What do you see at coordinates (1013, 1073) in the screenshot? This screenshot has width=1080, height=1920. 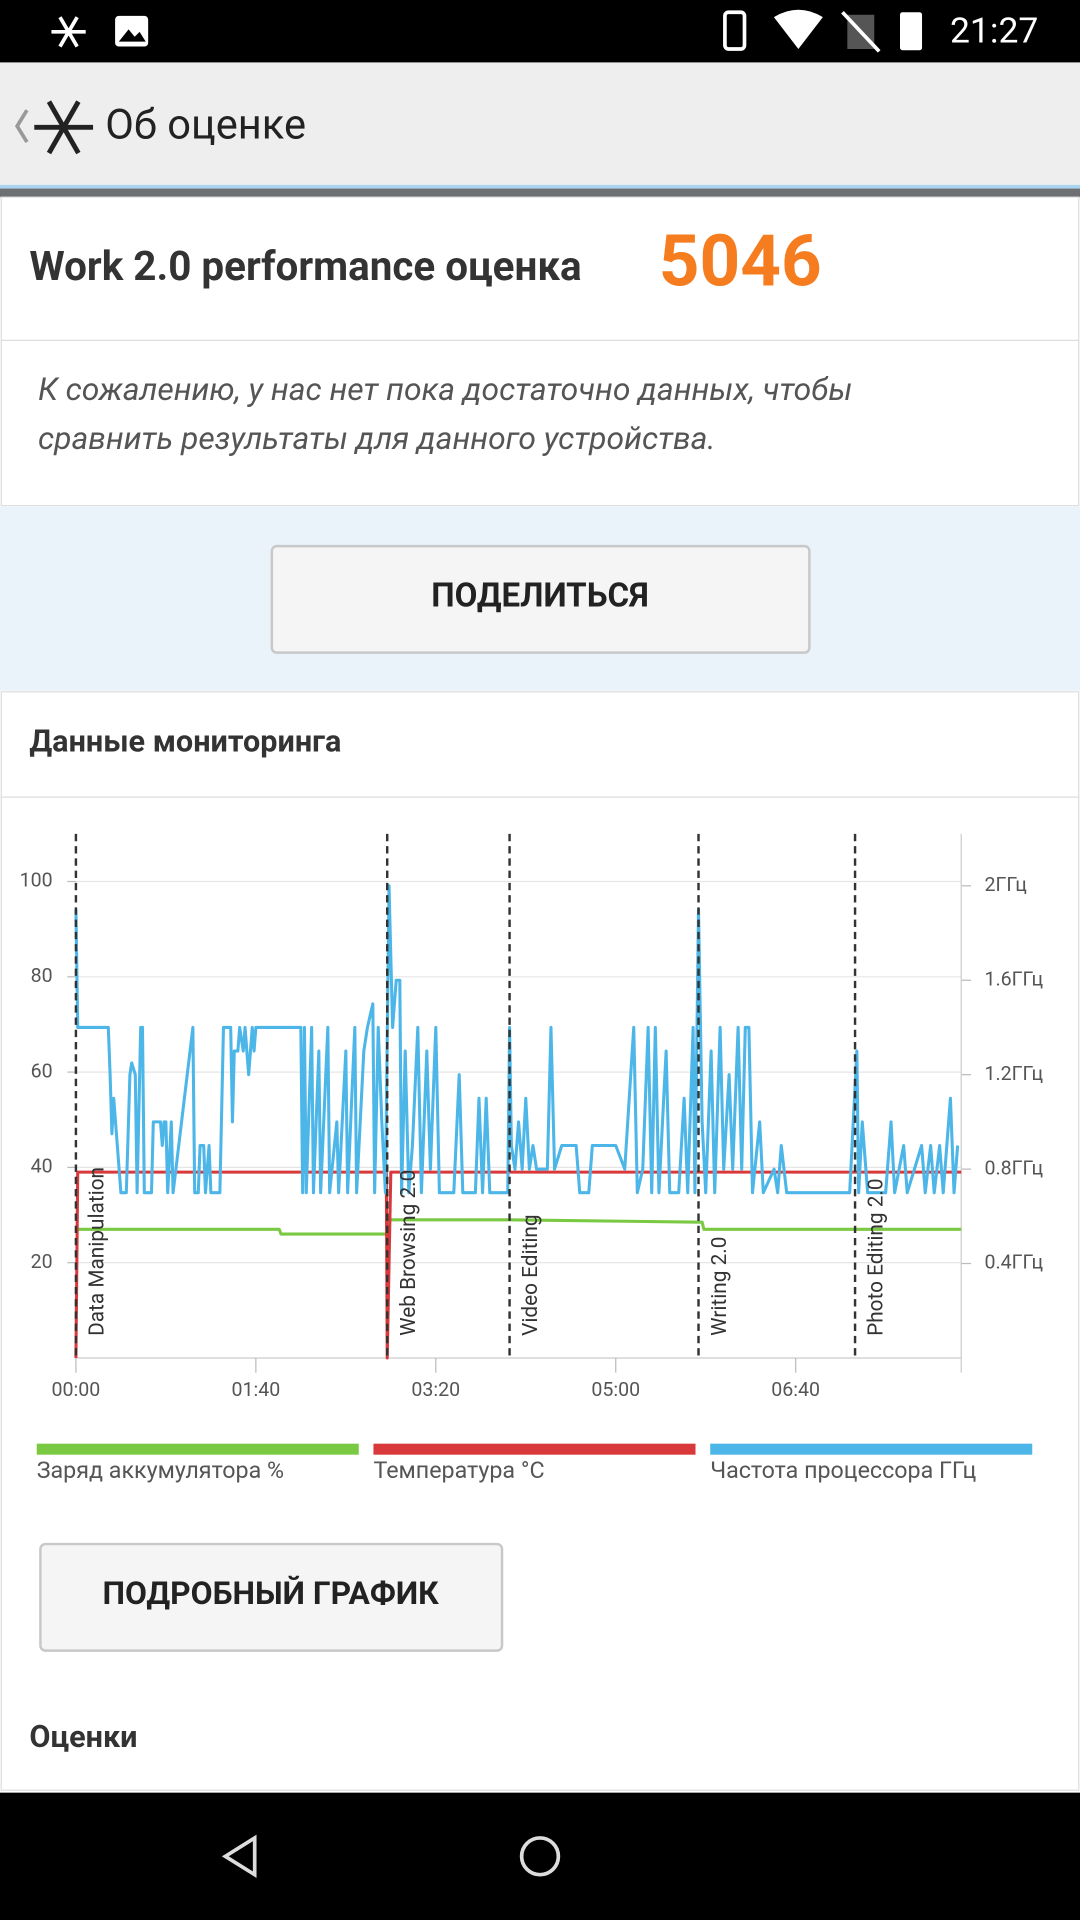 I see `y2-tick-label: 1.2ГГц` at bounding box center [1013, 1073].